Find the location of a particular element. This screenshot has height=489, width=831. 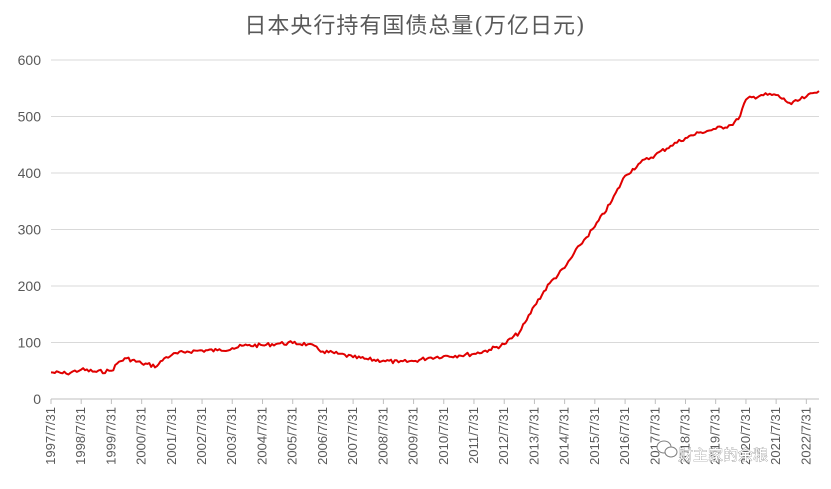

x-tick-label: 2012/7/31 is located at coordinates (503, 436).